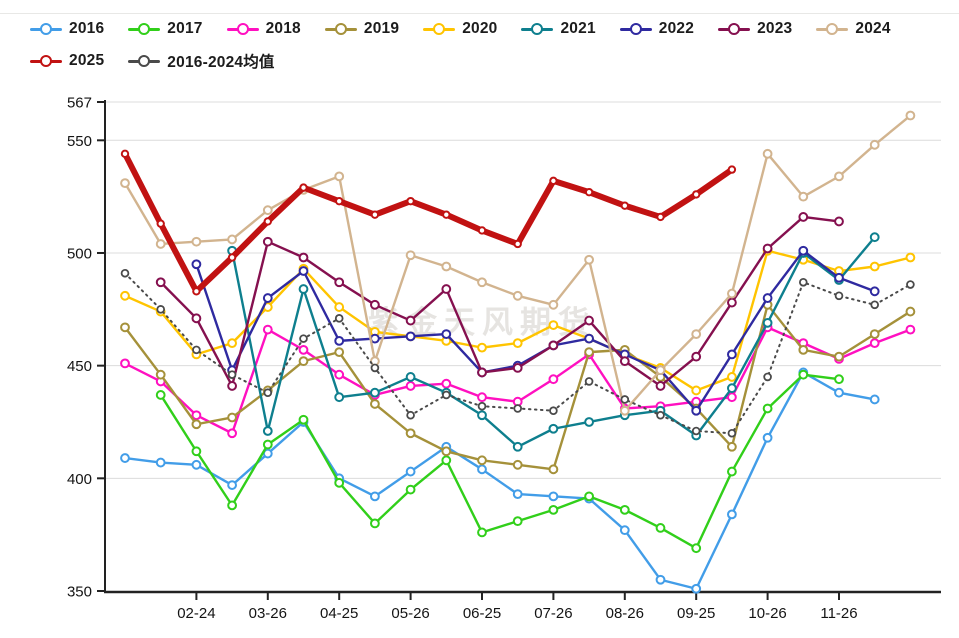  I want to click on data-point-2016-2024均值-02-24, so click(196, 350).